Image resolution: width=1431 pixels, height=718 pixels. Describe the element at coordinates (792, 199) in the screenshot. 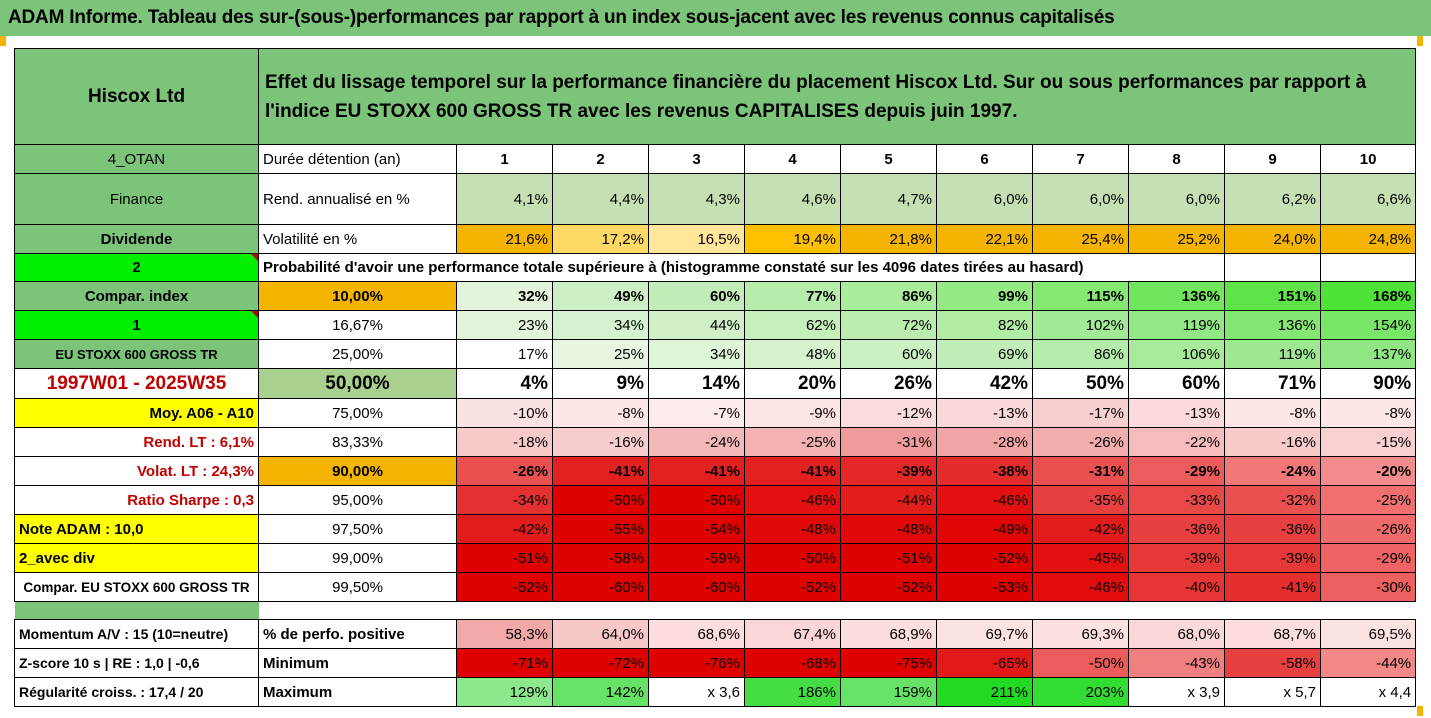

I see `return-value: 4,6%` at that location.